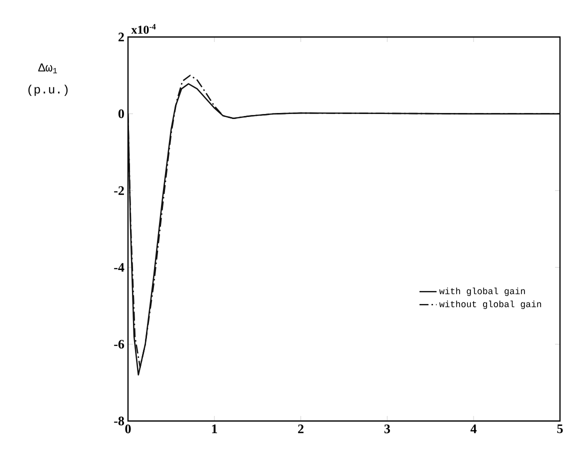 The image size is (574, 455). I want to click on y-tick-label: 2, so click(121, 37).